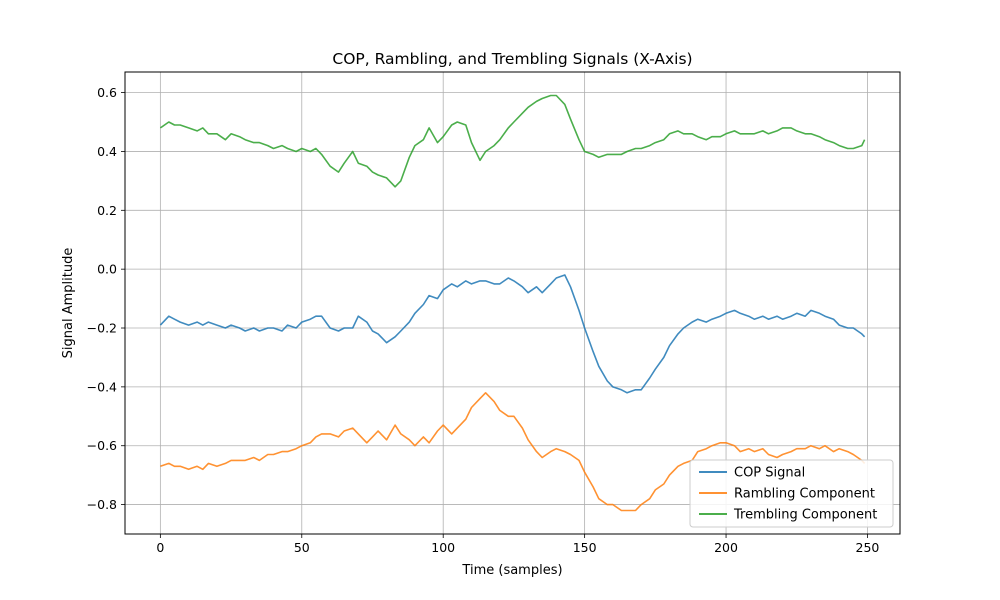  Describe the element at coordinates (512, 334) in the screenshot. I see `cop-signal-line` at that location.